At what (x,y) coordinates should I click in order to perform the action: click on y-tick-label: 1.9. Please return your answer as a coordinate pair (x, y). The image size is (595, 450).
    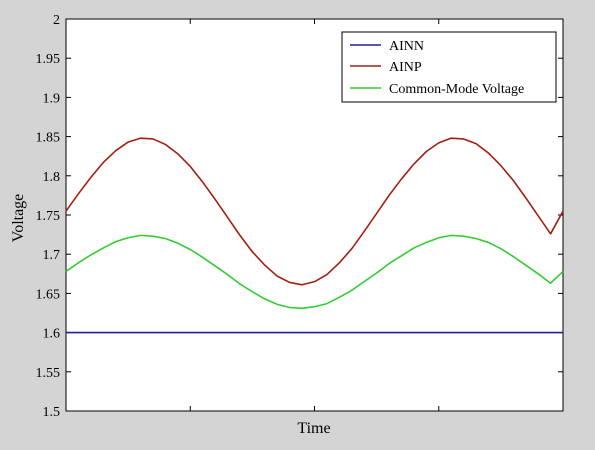
    Looking at the image, I should click on (52, 98).